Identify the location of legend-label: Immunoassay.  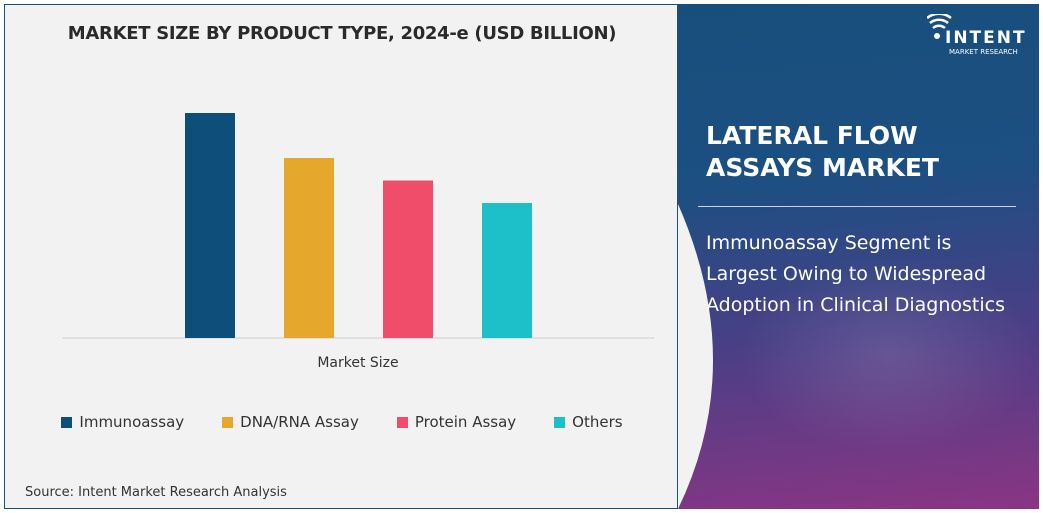
(132, 422).